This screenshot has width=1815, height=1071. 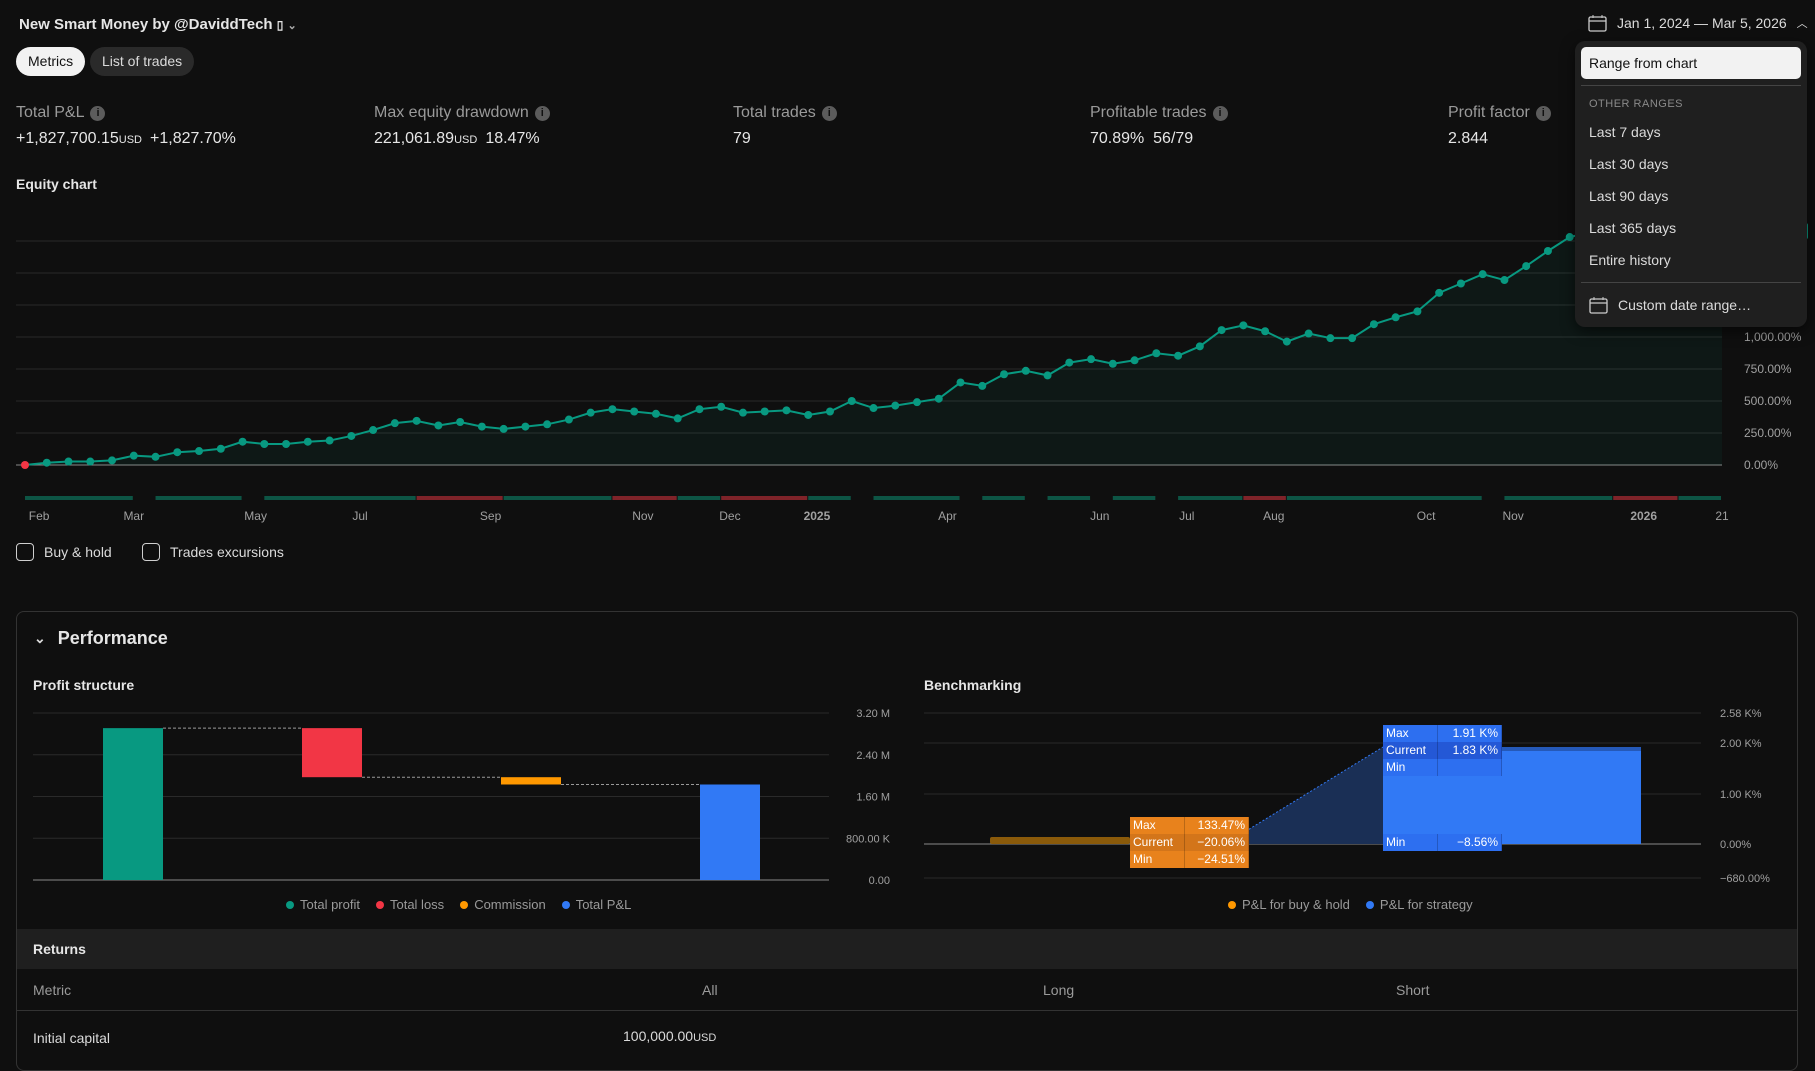 What do you see at coordinates (292, 26) in the screenshot?
I see `chevron-down-icon: ⌄` at bounding box center [292, 26].